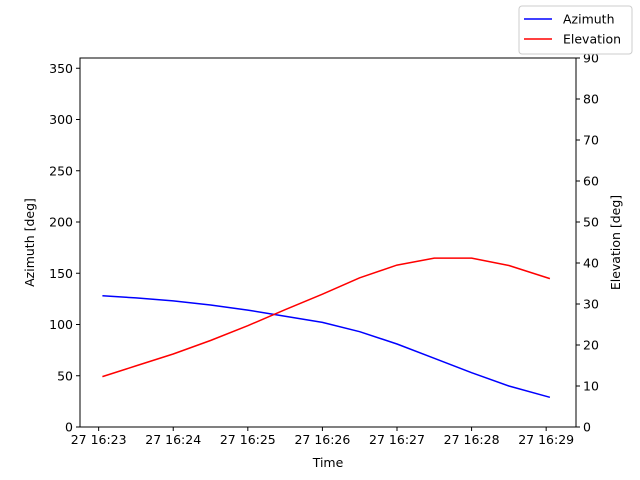 This screenshot has width=640, height=480. What do you see at coordinates (591, 140) in the screenshot?
I see `right-y-tick-label: 70` at bounding box center [591, 140].